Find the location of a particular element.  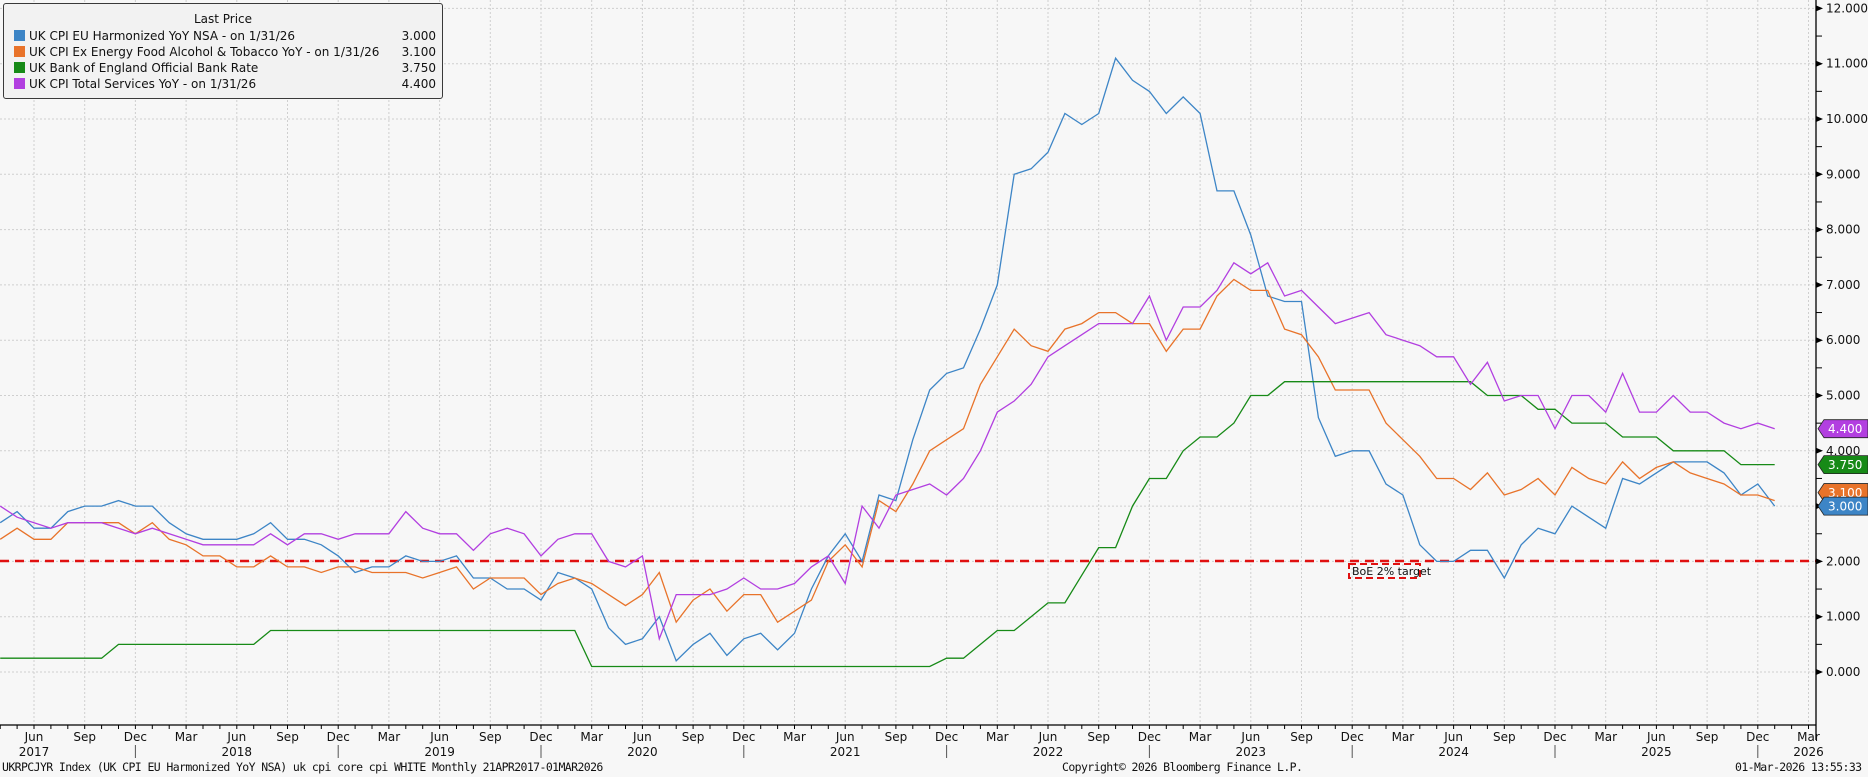

footer-copyright: Copyright© 2026 Bloomberg Finance L.P. is located at coordinates (1182, 767).